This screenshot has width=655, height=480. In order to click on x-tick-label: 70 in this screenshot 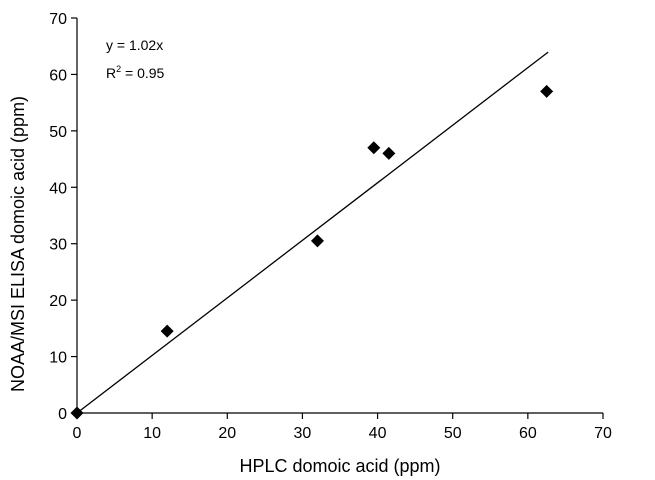, I will do `click(603, 433)`.